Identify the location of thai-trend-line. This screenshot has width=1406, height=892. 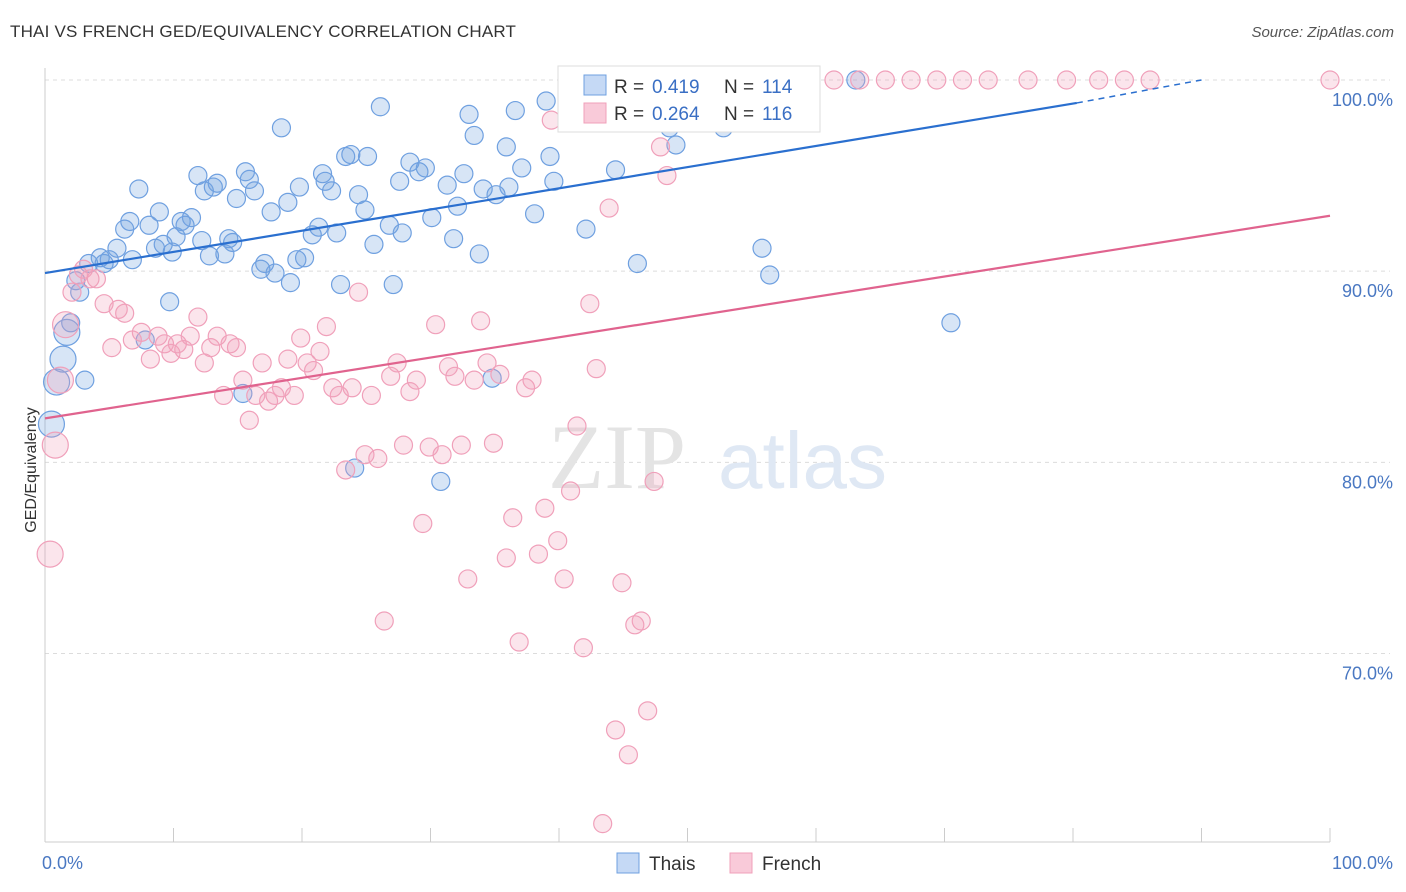
(561, 188).